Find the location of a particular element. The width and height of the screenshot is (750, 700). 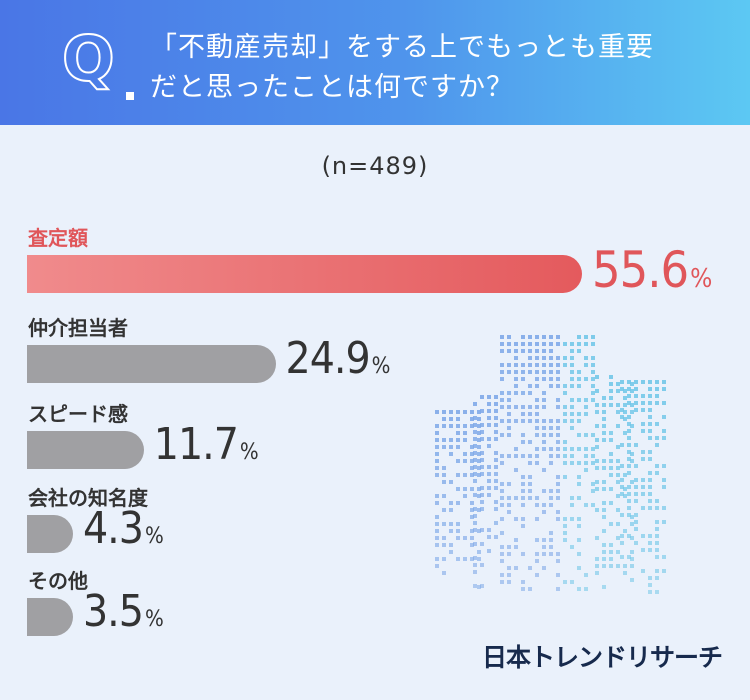

q-icon: Q is located at coordinates (103, 65).